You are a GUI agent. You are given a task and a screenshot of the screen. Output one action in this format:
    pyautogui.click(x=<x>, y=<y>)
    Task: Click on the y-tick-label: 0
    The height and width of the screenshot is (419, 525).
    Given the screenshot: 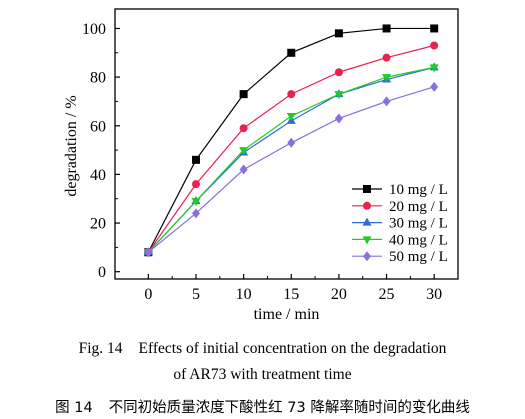 What is the action you would take?
    pyautogui.click(x=102, y=272)
    